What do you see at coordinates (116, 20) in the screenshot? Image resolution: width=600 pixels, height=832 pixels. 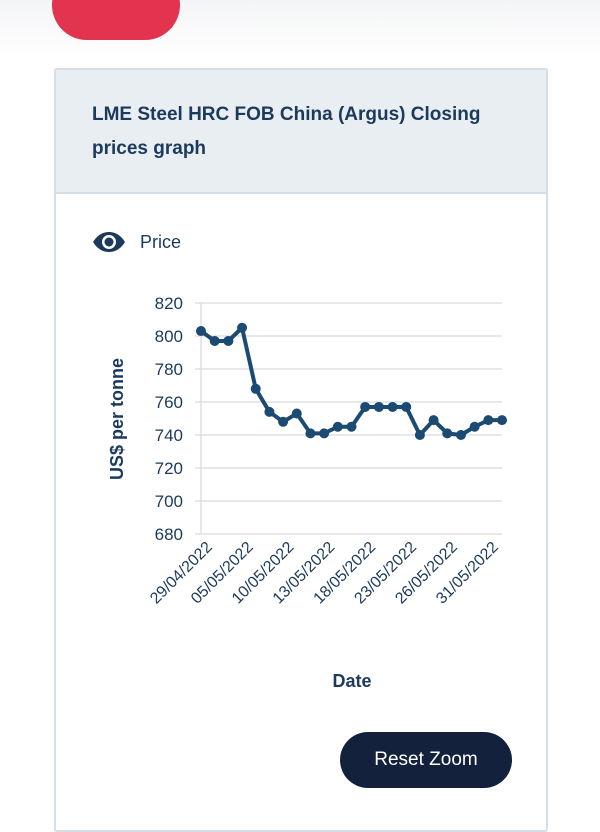 I see `red-action-button` at bounding box center [116, 20].